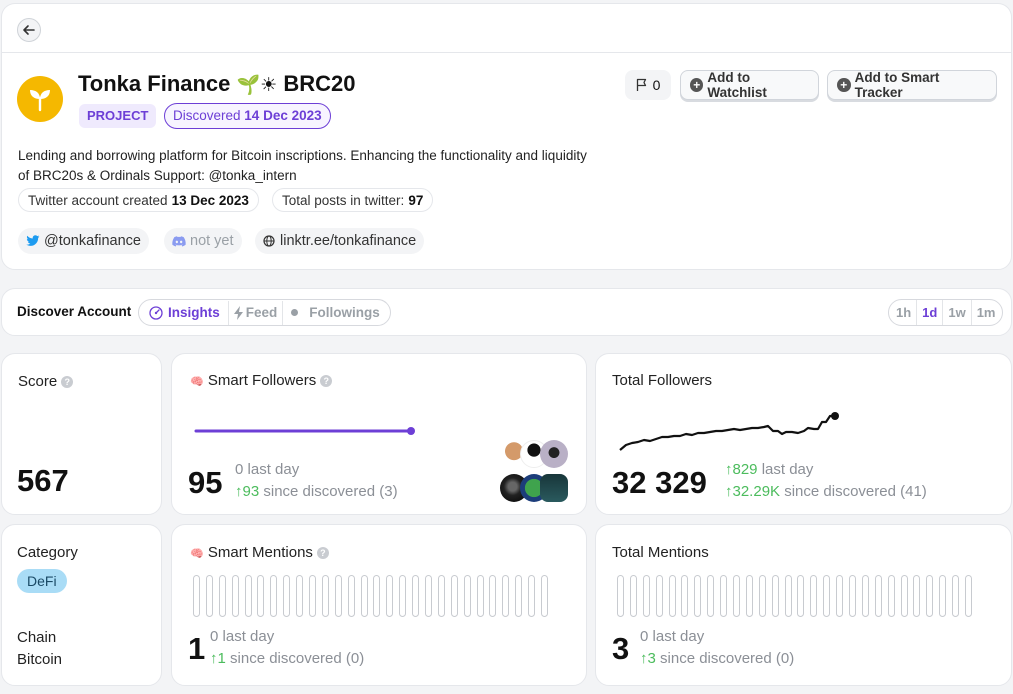 Image resolution: width=1013 pixels, height=694 pixels. What do you see at coordinates (904, 312) in the screenshot?
I see `range-1h: 1h` at bounding box center [904, 312].